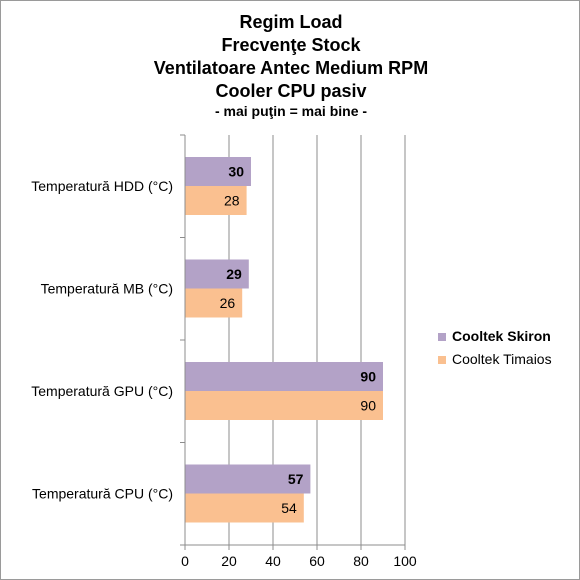  What do you see at coordinates (228, 303) in the screenshot?
I see `data-label: 26` at bounding box center [228, 303].